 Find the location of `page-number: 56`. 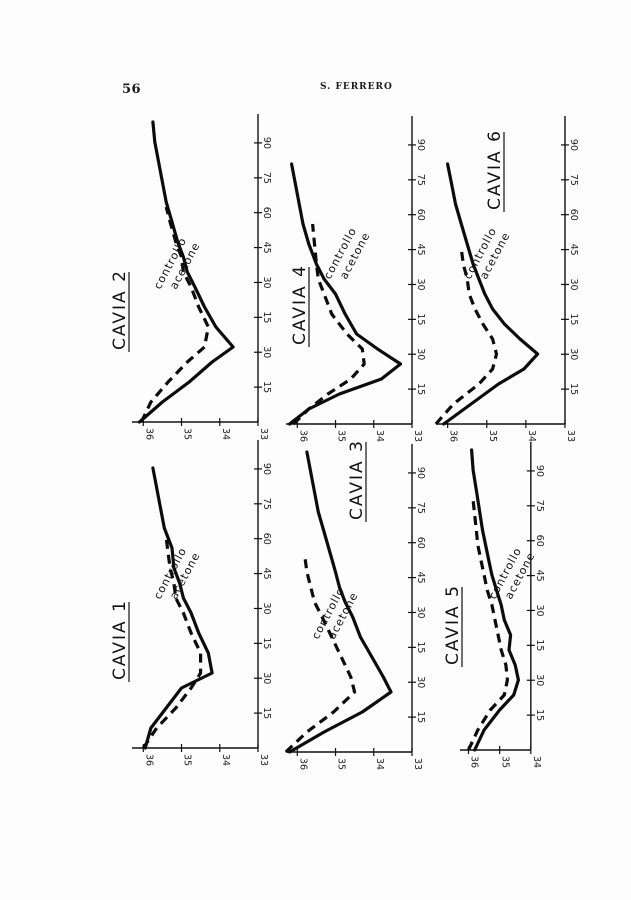

page-number: 56 is located at coordinates (132, 89).